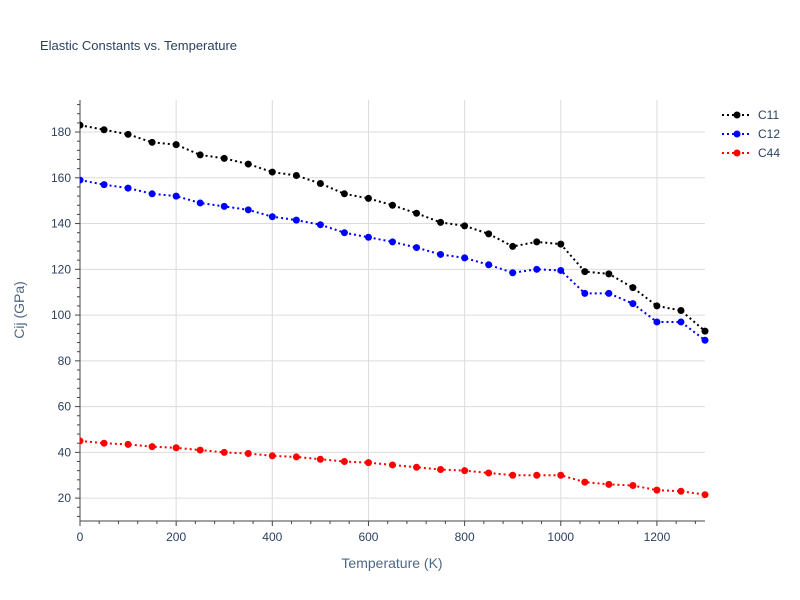  I want to click on x-tick-label: 1000, so click(560, 537).